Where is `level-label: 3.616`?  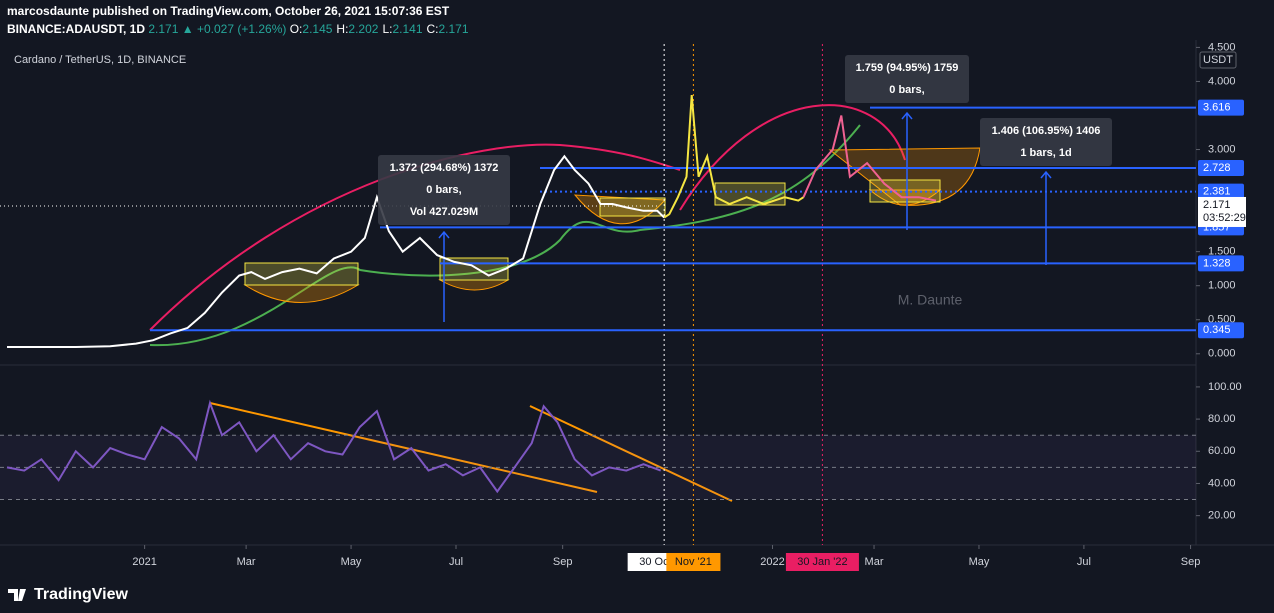 level-label: 3.616 is located at coordinates (1217, 107).